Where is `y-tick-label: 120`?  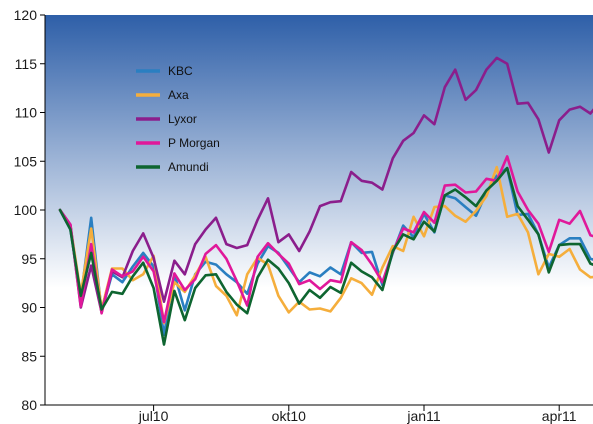 y-tick-label: 120 is located at coordinates (26, 15).